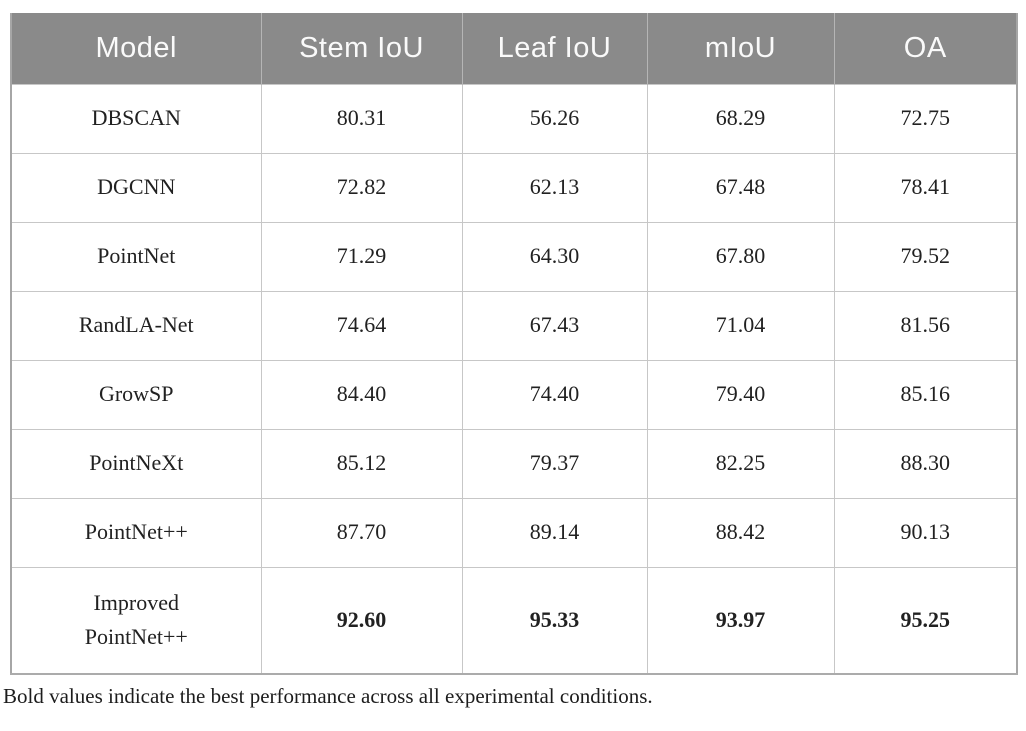 Image resolution: width=1026 pixels, height=731 pixels. Describe the element at coordinates (362, 48) in the screenshot. I see `column-header-stem-iou: Stem IoU` at that location.